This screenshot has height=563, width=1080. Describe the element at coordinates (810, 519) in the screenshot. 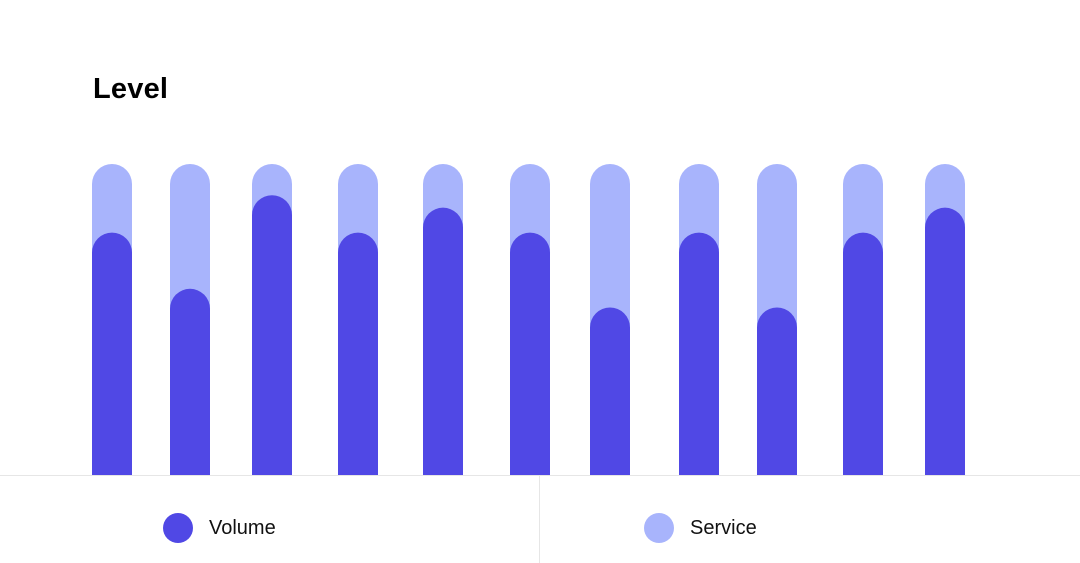

I see `legend-item-service: Service` at that location.